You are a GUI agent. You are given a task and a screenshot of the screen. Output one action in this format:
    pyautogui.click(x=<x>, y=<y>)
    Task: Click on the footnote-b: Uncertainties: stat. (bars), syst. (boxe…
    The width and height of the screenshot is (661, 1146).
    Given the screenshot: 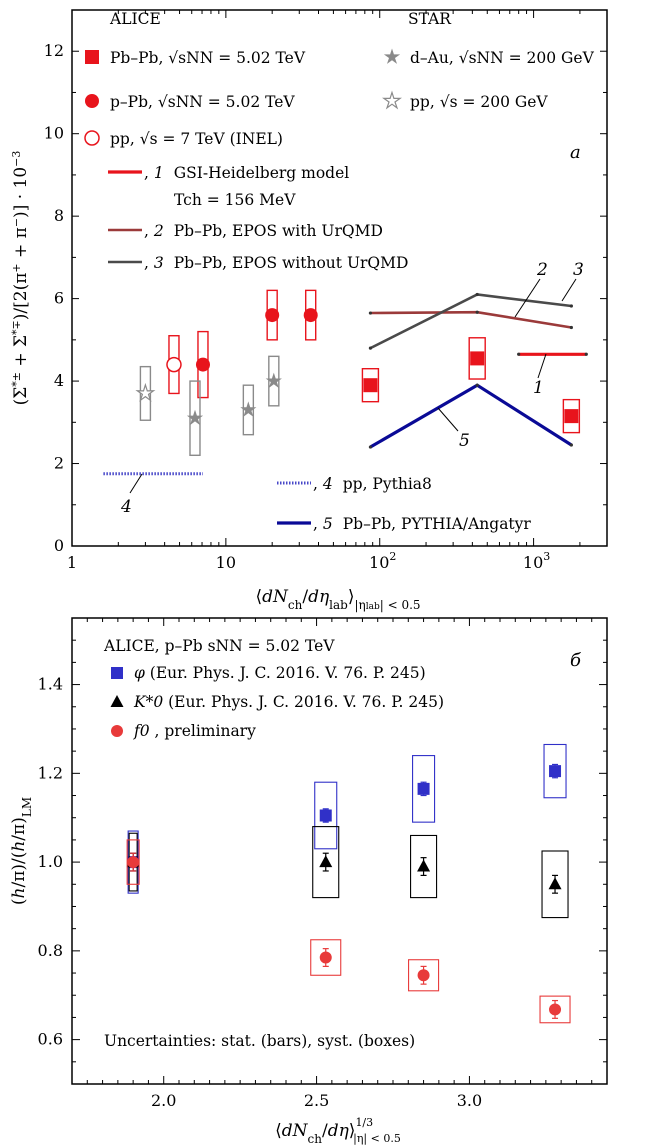 What is the action you would take?
    pyautogui.click(x=259, y=1041)
    